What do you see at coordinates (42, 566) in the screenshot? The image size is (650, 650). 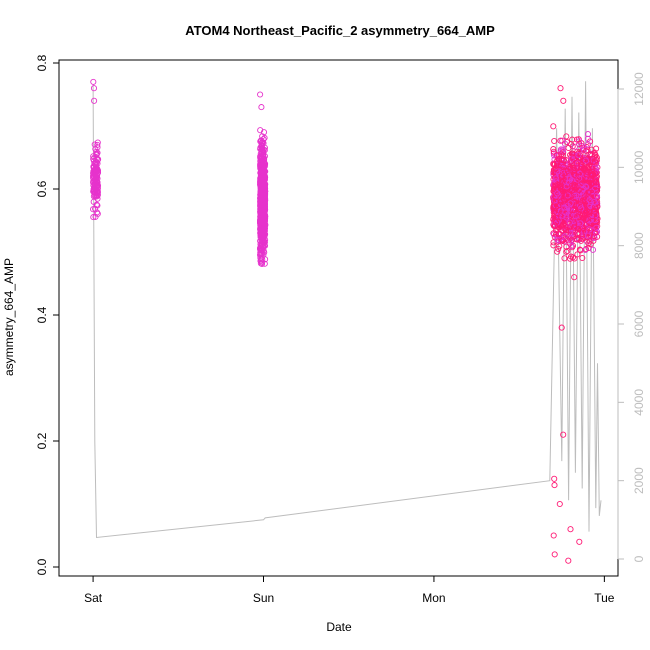 I see `y-tick-label: 0.0` at bounding box center [42, 566].